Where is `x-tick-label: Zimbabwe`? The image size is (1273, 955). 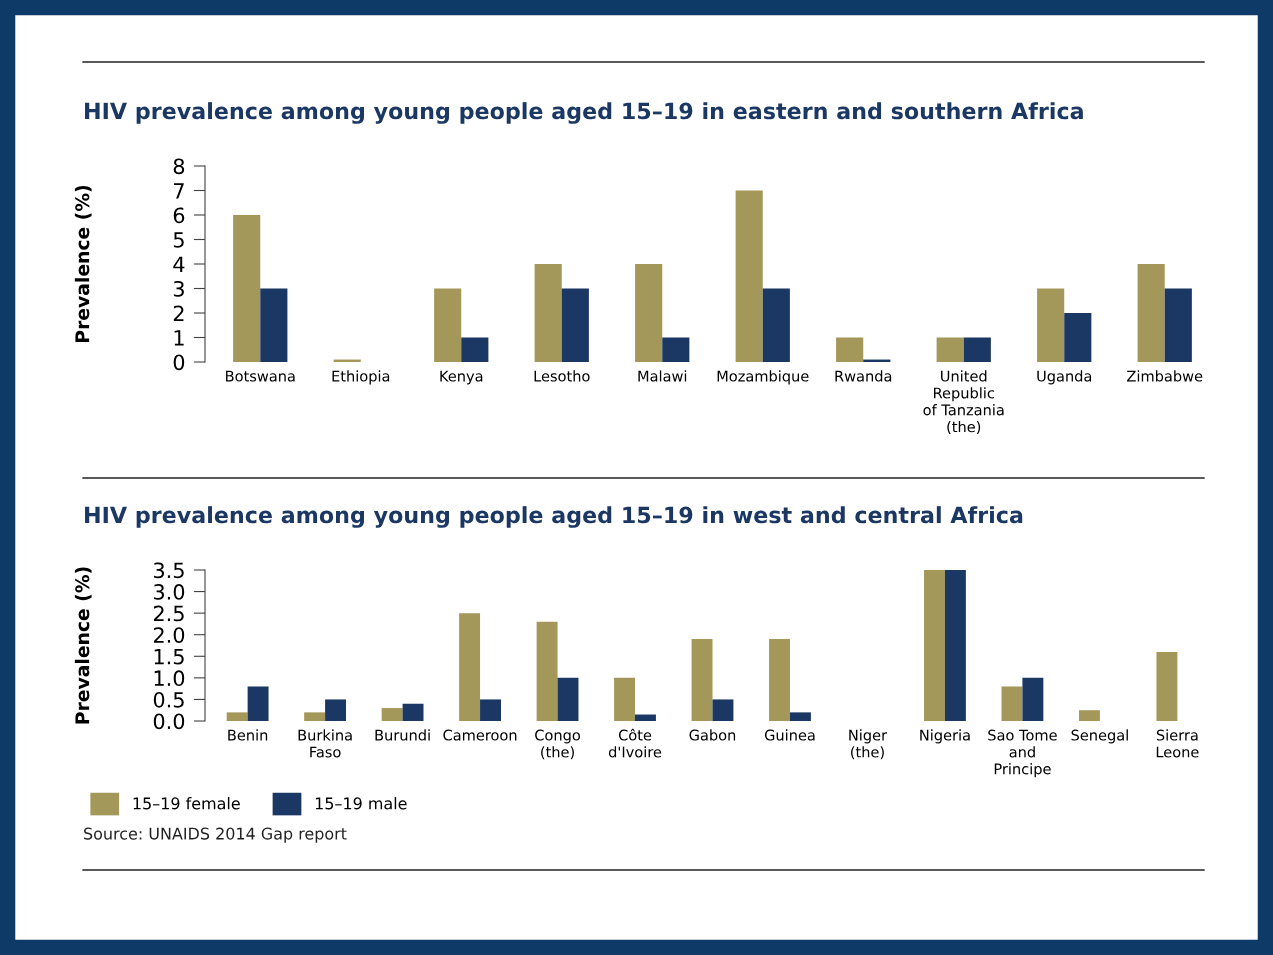
x-tick-label: Zimbabwe is located at coordinates (1165, 376).